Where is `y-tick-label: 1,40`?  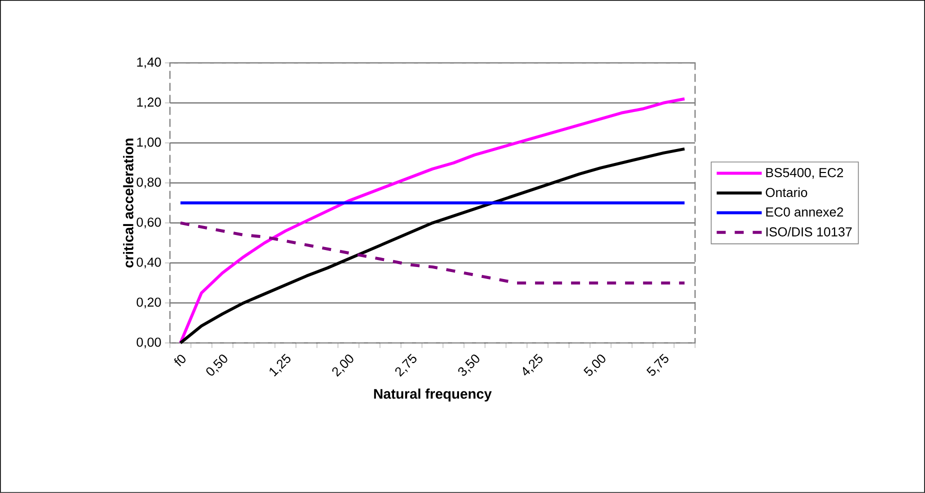 y-tick-label: 1,40 is located at coordinates (149, 63).